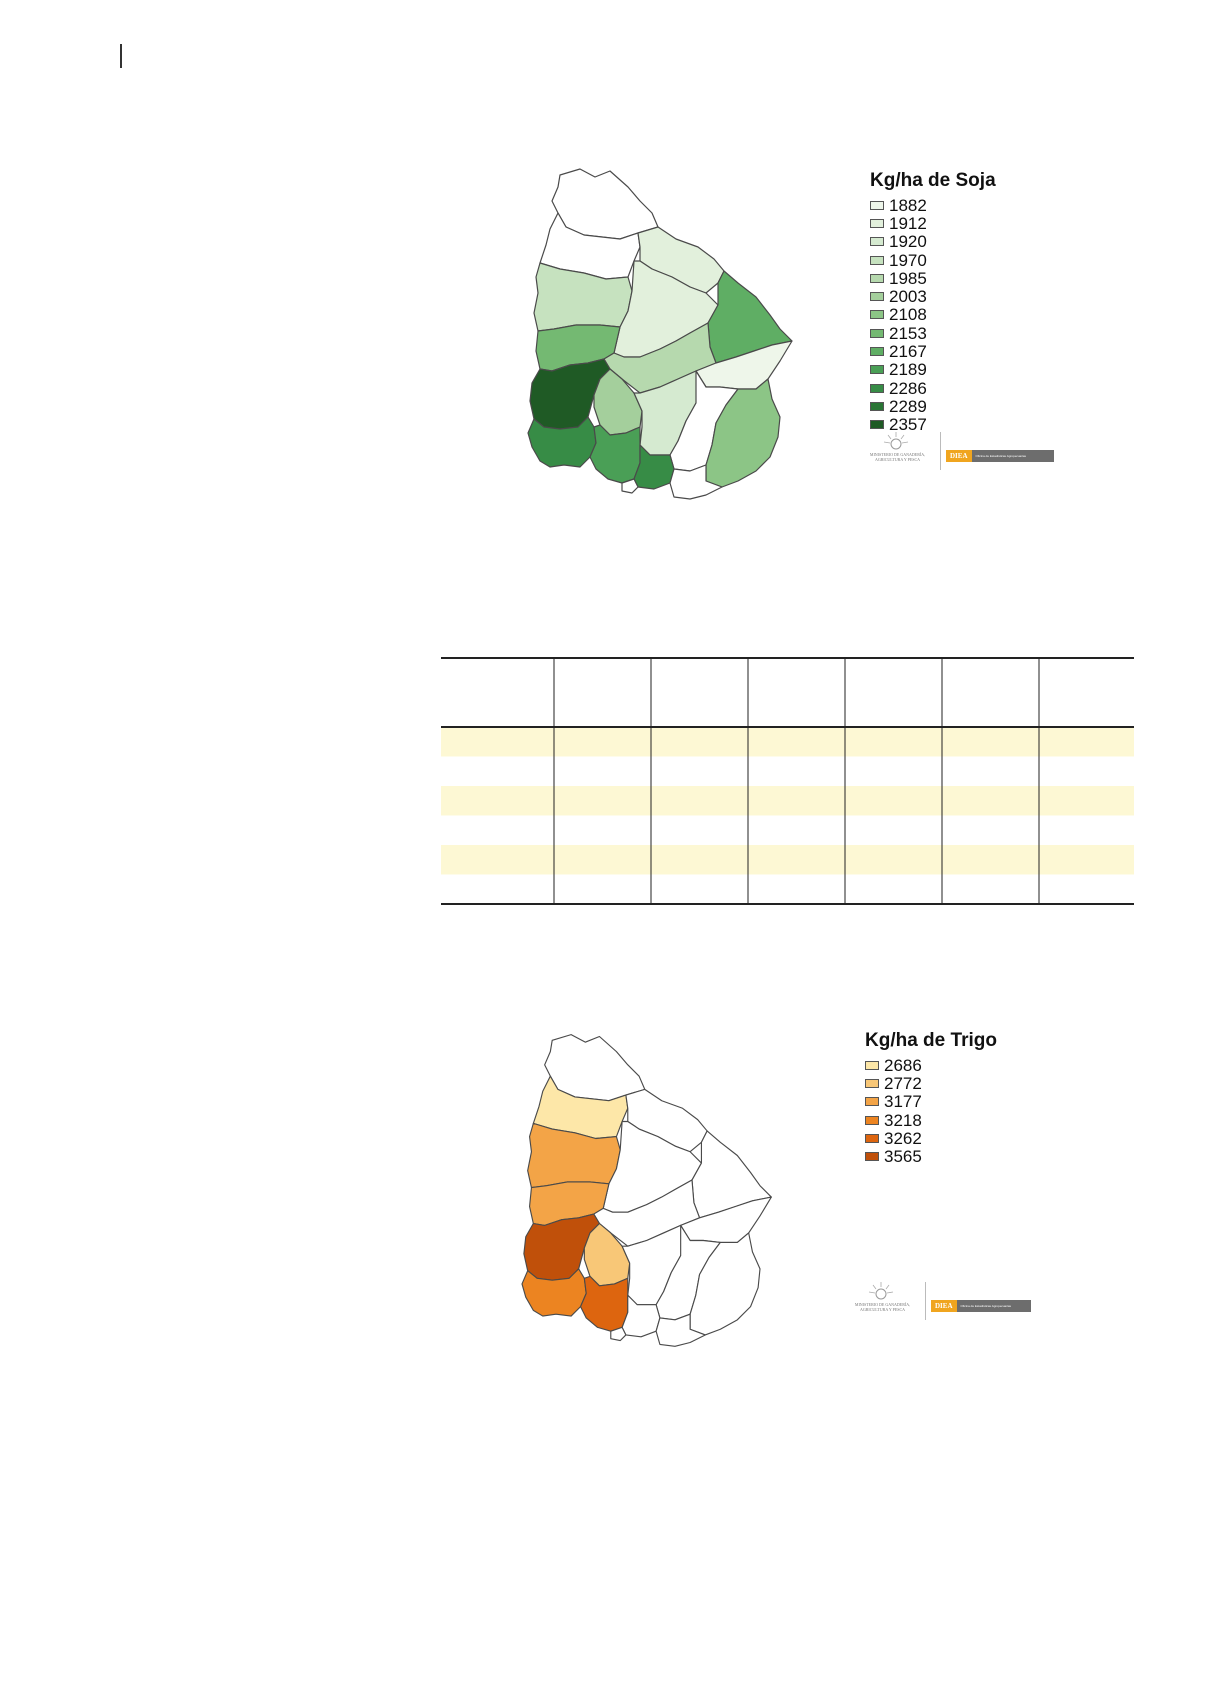 The height and width of the screenshot is (1702, 1207). Describe the element at coordinates (933, 180) in the screenshot. I see `legend-title: Kg/ha de Soja` at that location.